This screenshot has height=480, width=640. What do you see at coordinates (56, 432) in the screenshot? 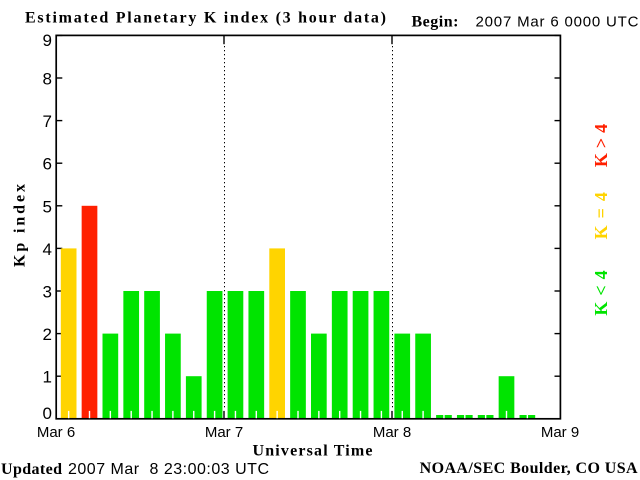
I see `svg-text: Mar 6` at bounding box center [56, 432].